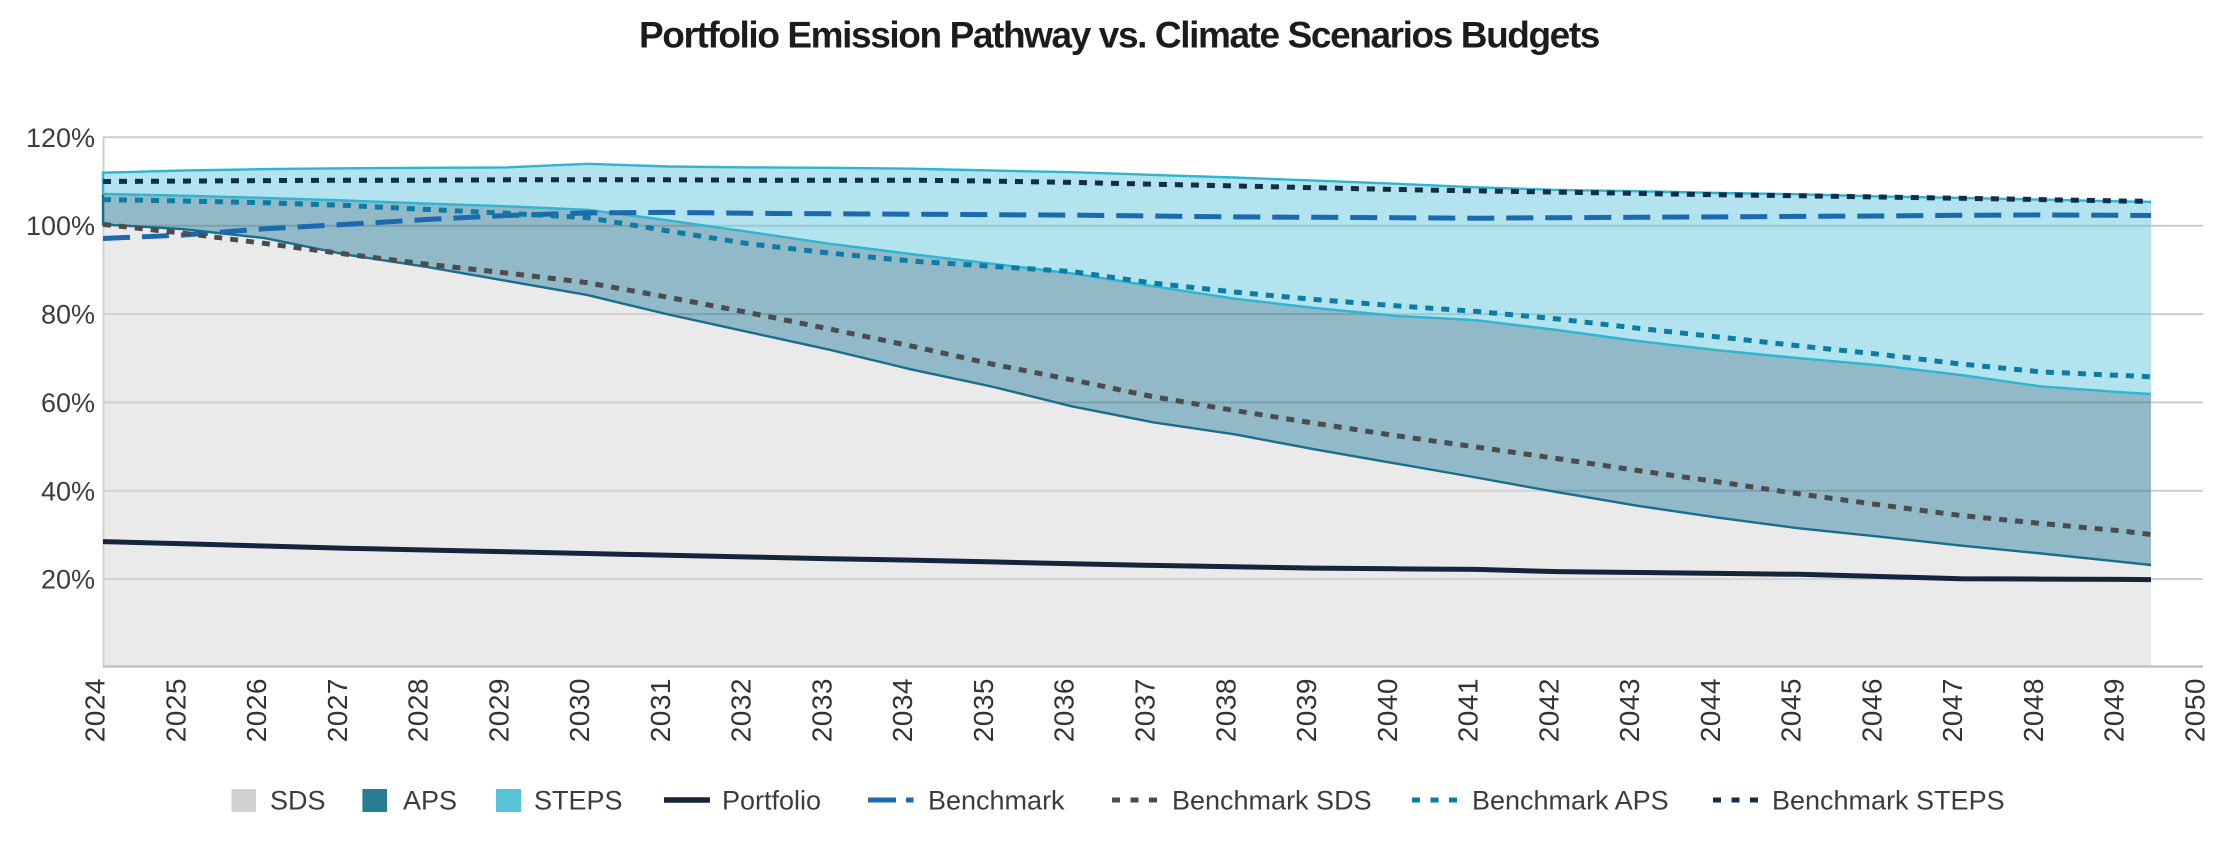 This screenshot has height=853, width=2238. I want to click on svg-text: Portfolio, so click(771, 801).